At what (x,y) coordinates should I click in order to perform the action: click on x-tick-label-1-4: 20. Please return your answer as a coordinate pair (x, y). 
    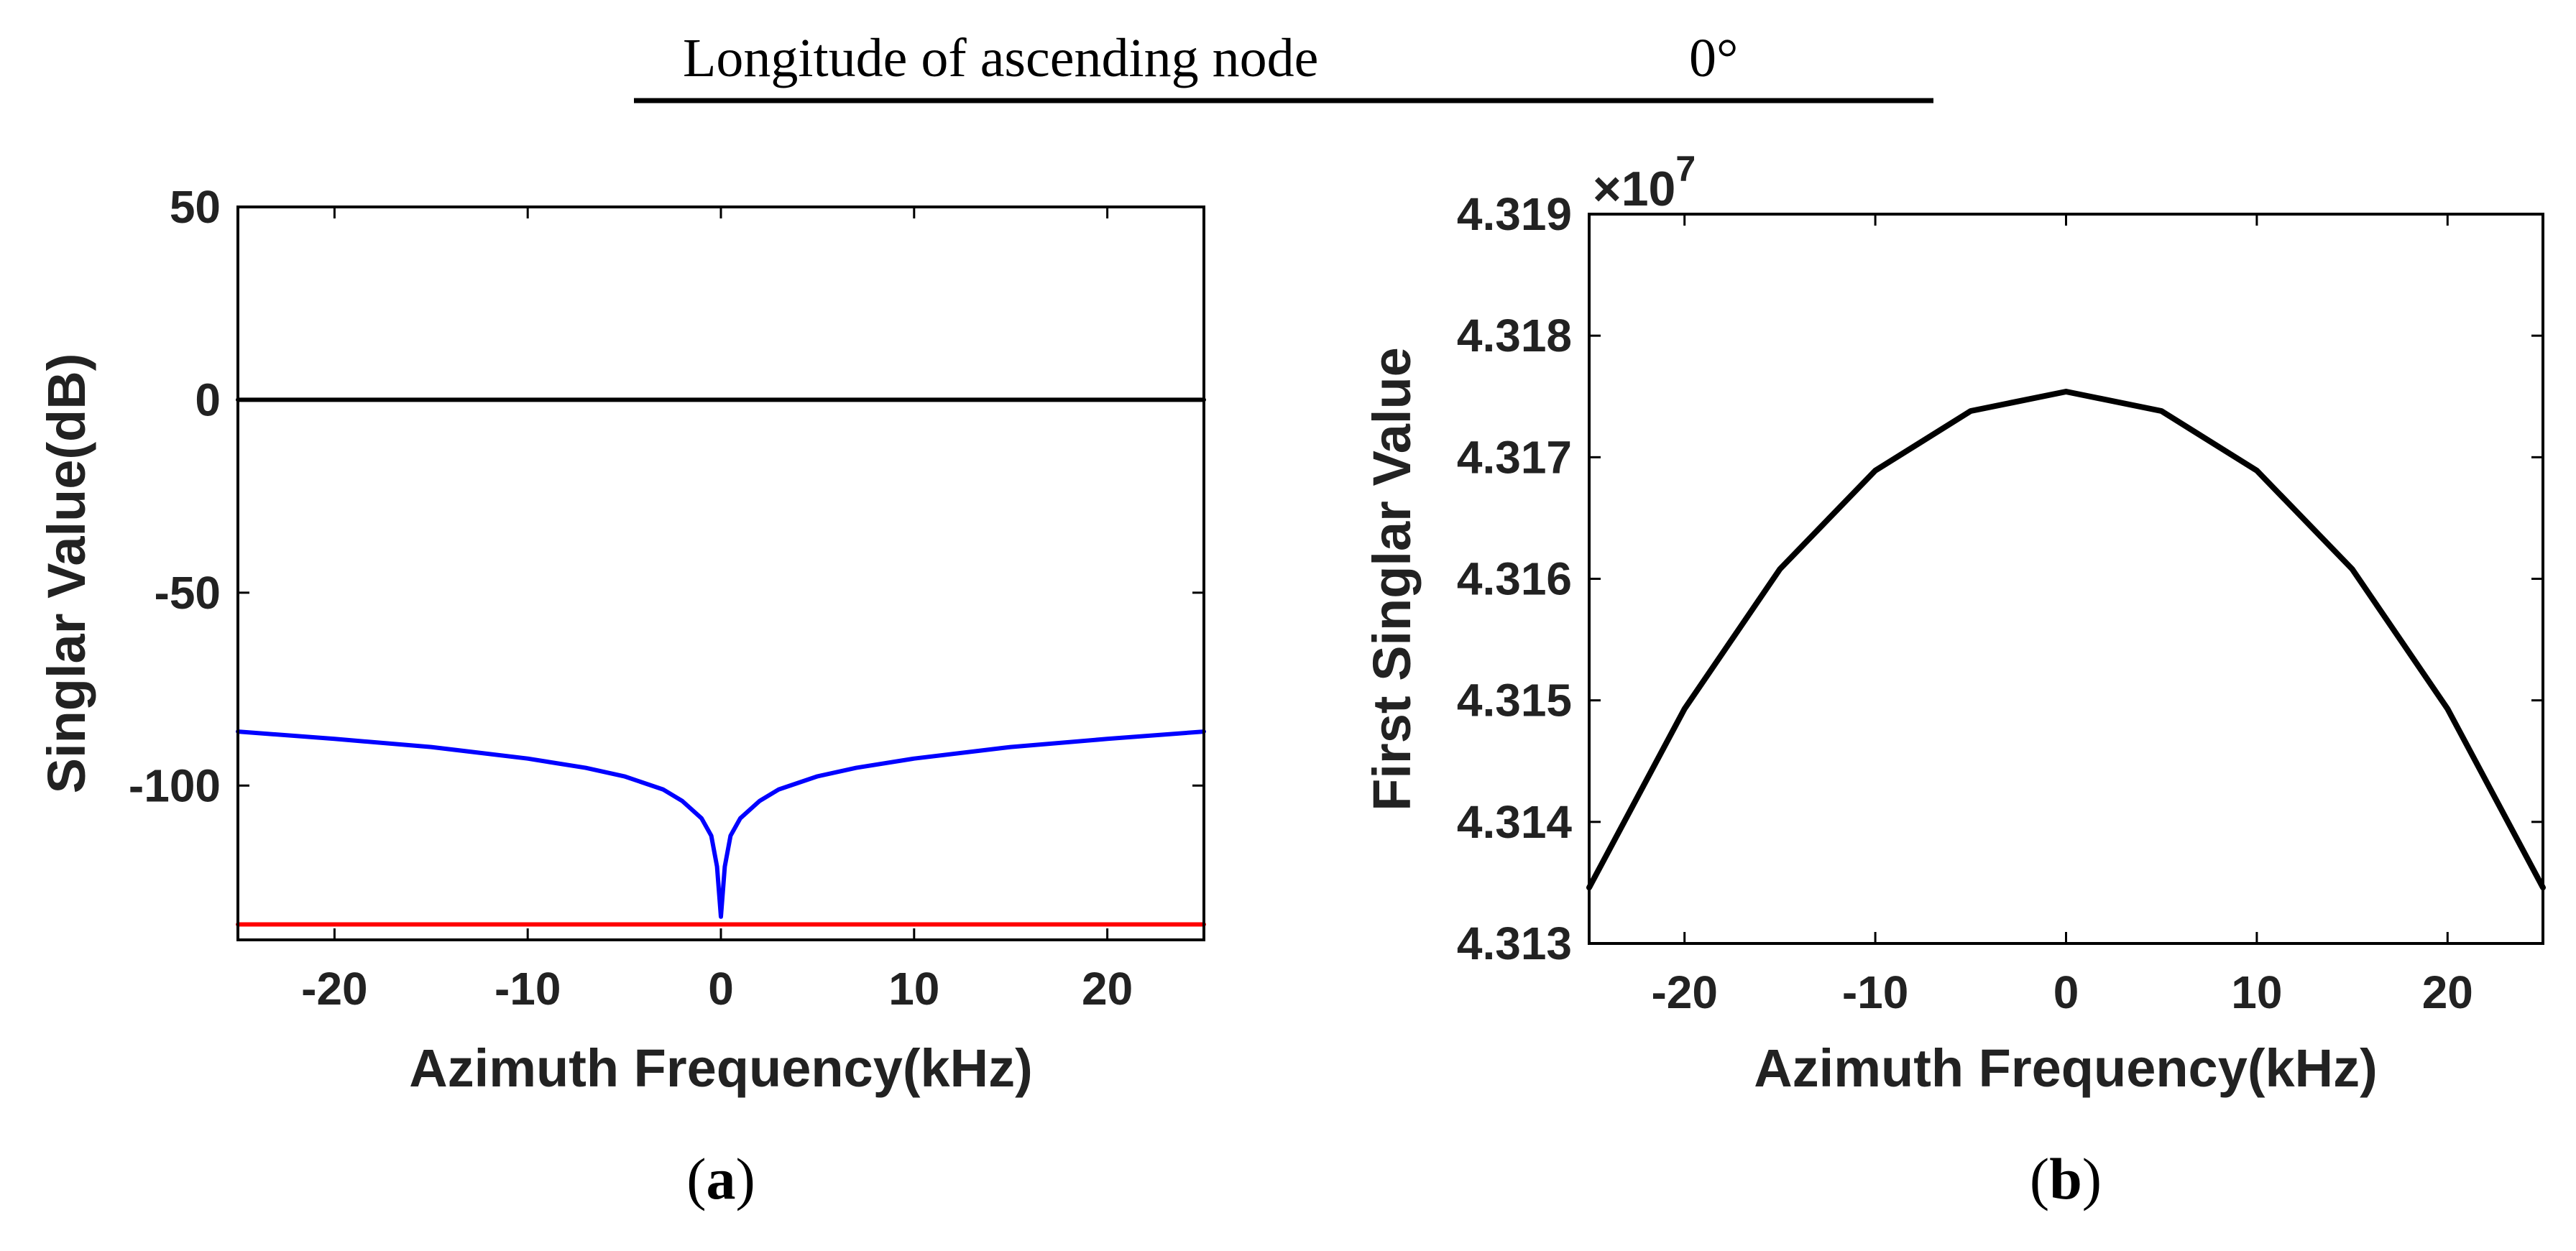
    Looking at the image, I should click on (2447, 992).